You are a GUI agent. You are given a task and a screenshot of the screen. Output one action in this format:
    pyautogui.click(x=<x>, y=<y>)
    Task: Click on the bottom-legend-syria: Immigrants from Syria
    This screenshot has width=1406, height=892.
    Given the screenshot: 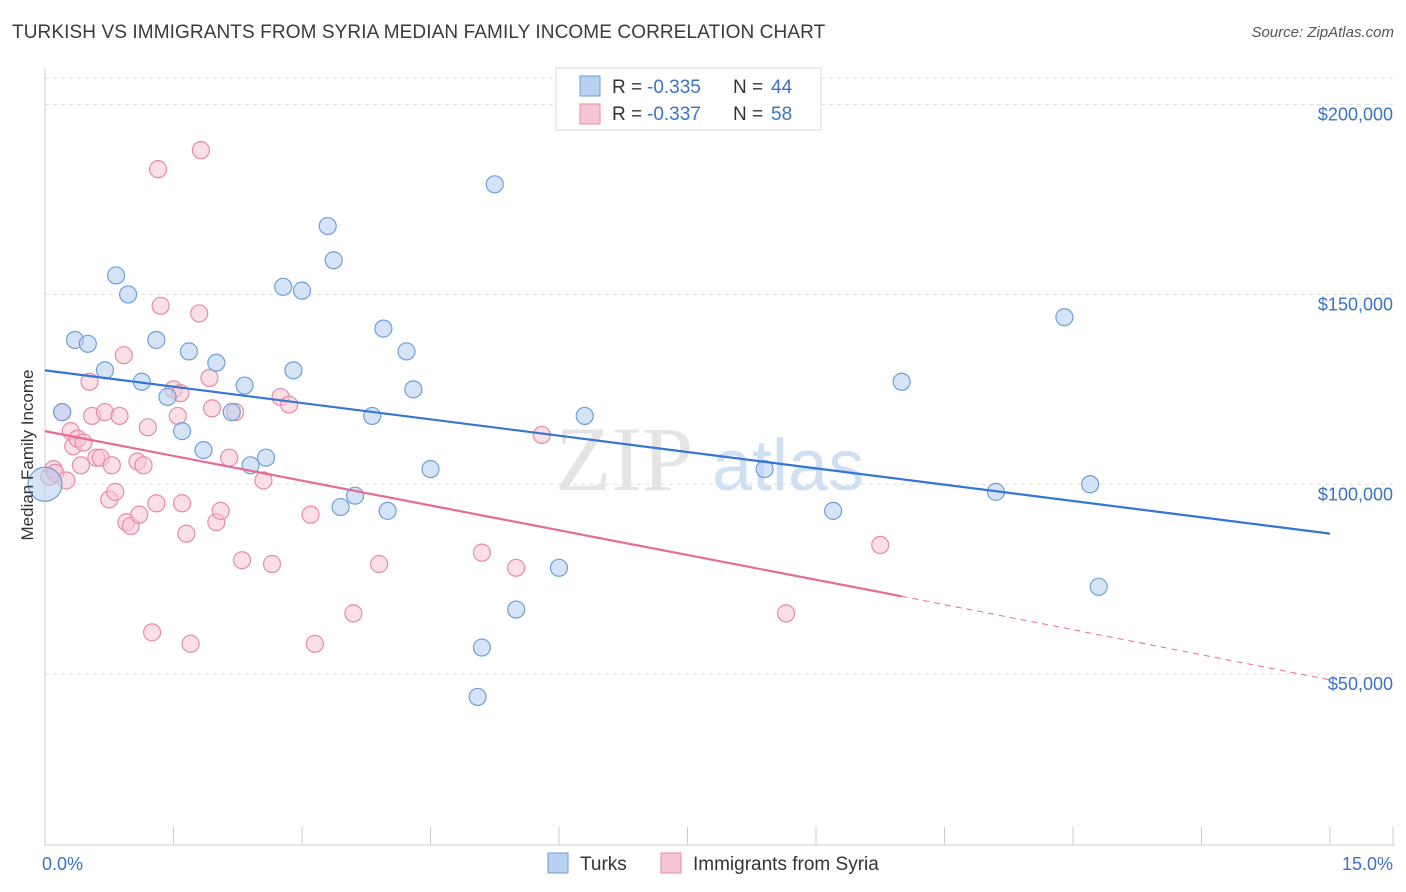 What is the action you would take?
    pyautogui.click(x=786, y=864)
    